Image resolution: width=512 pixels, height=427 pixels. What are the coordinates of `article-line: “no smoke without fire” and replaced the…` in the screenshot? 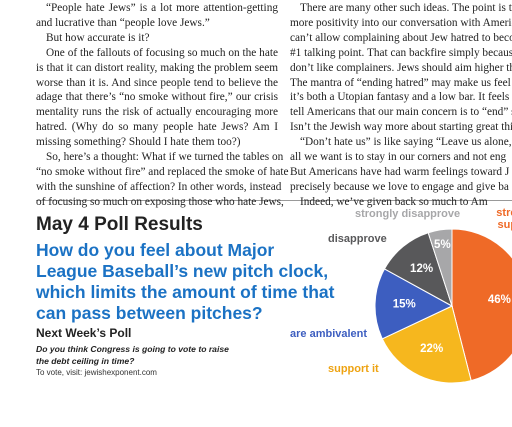 It's located at (162, 171).